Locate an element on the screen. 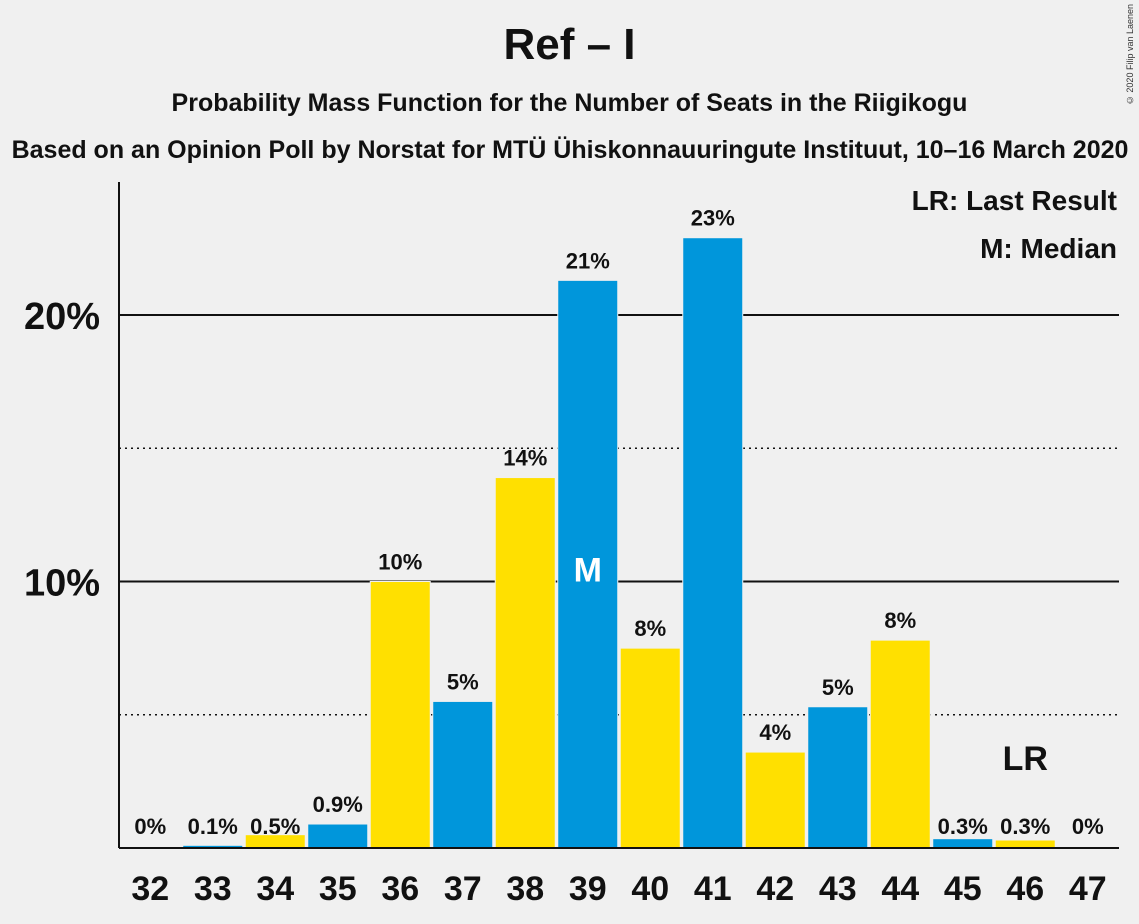  x-tick-label: 38 is located at coordinates (525, 889).